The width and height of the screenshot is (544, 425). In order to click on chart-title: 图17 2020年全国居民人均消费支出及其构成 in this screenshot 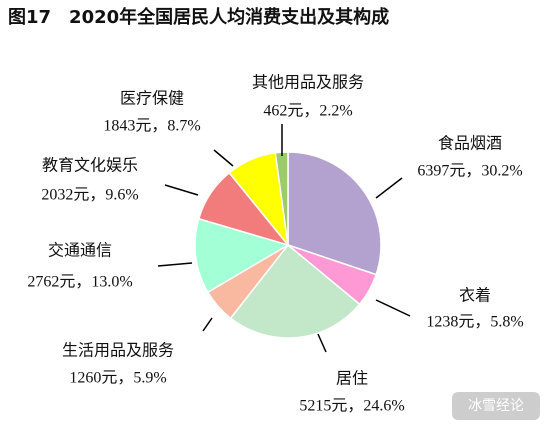, I will do `click(198, 17)`.